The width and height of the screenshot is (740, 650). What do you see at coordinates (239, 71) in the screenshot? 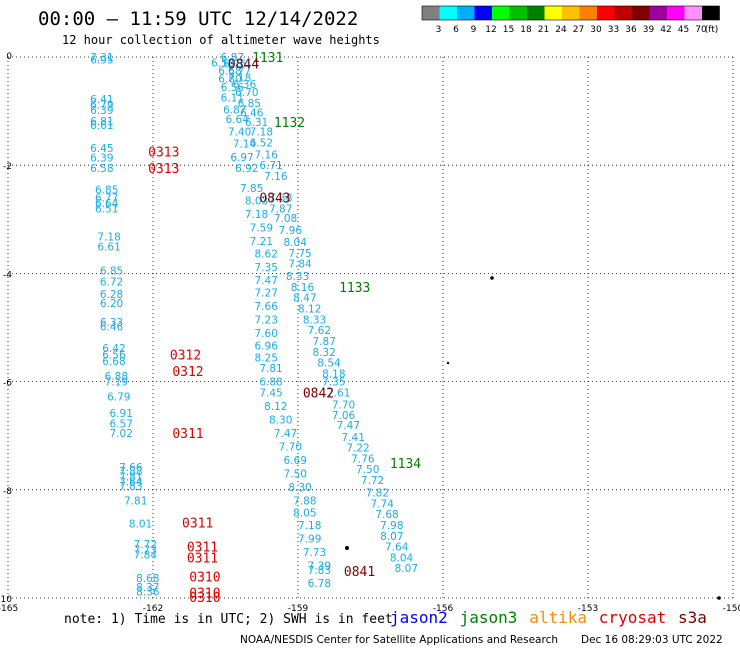
I see `swh-value: 6.77` at bounding box center [239, 71].